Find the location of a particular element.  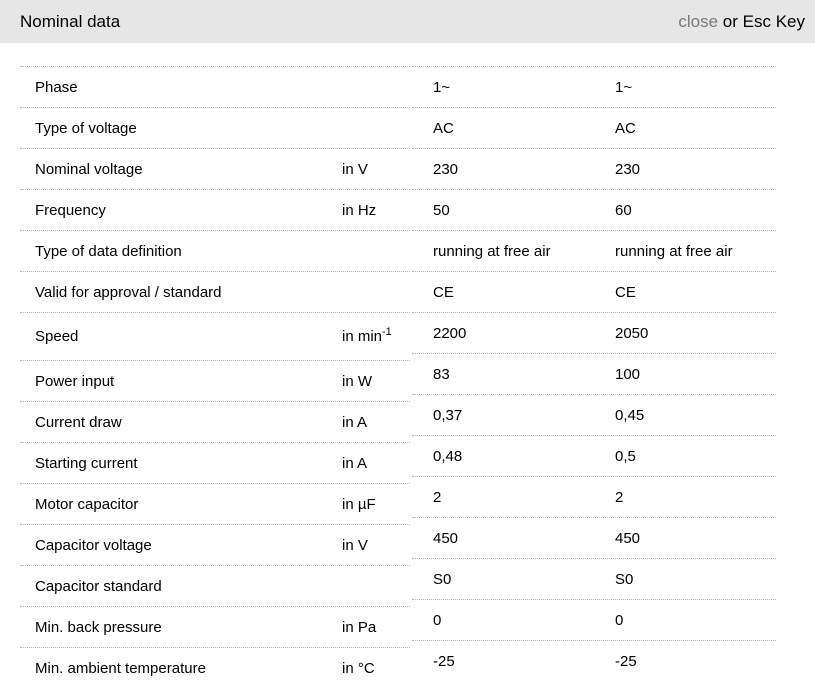

row-value-2: 0,5 is located at coordinates (625, 456).